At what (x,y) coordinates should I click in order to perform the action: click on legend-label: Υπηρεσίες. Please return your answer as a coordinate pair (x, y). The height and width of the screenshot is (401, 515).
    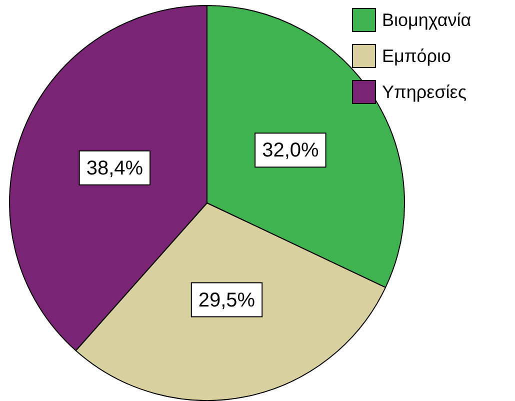
    Looking at the image, I should click on (424, 92).